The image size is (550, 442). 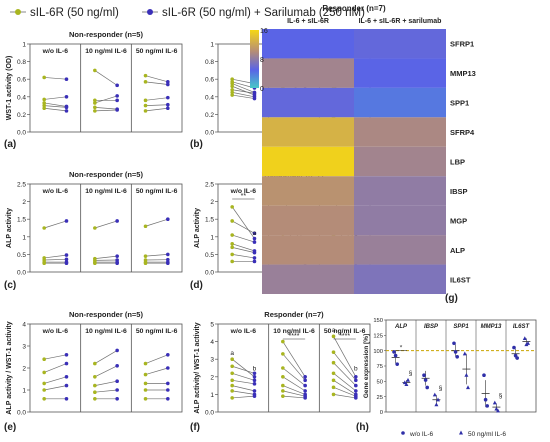 I want to click on y-tick-label: 1.5, so click(x=209, y=220).